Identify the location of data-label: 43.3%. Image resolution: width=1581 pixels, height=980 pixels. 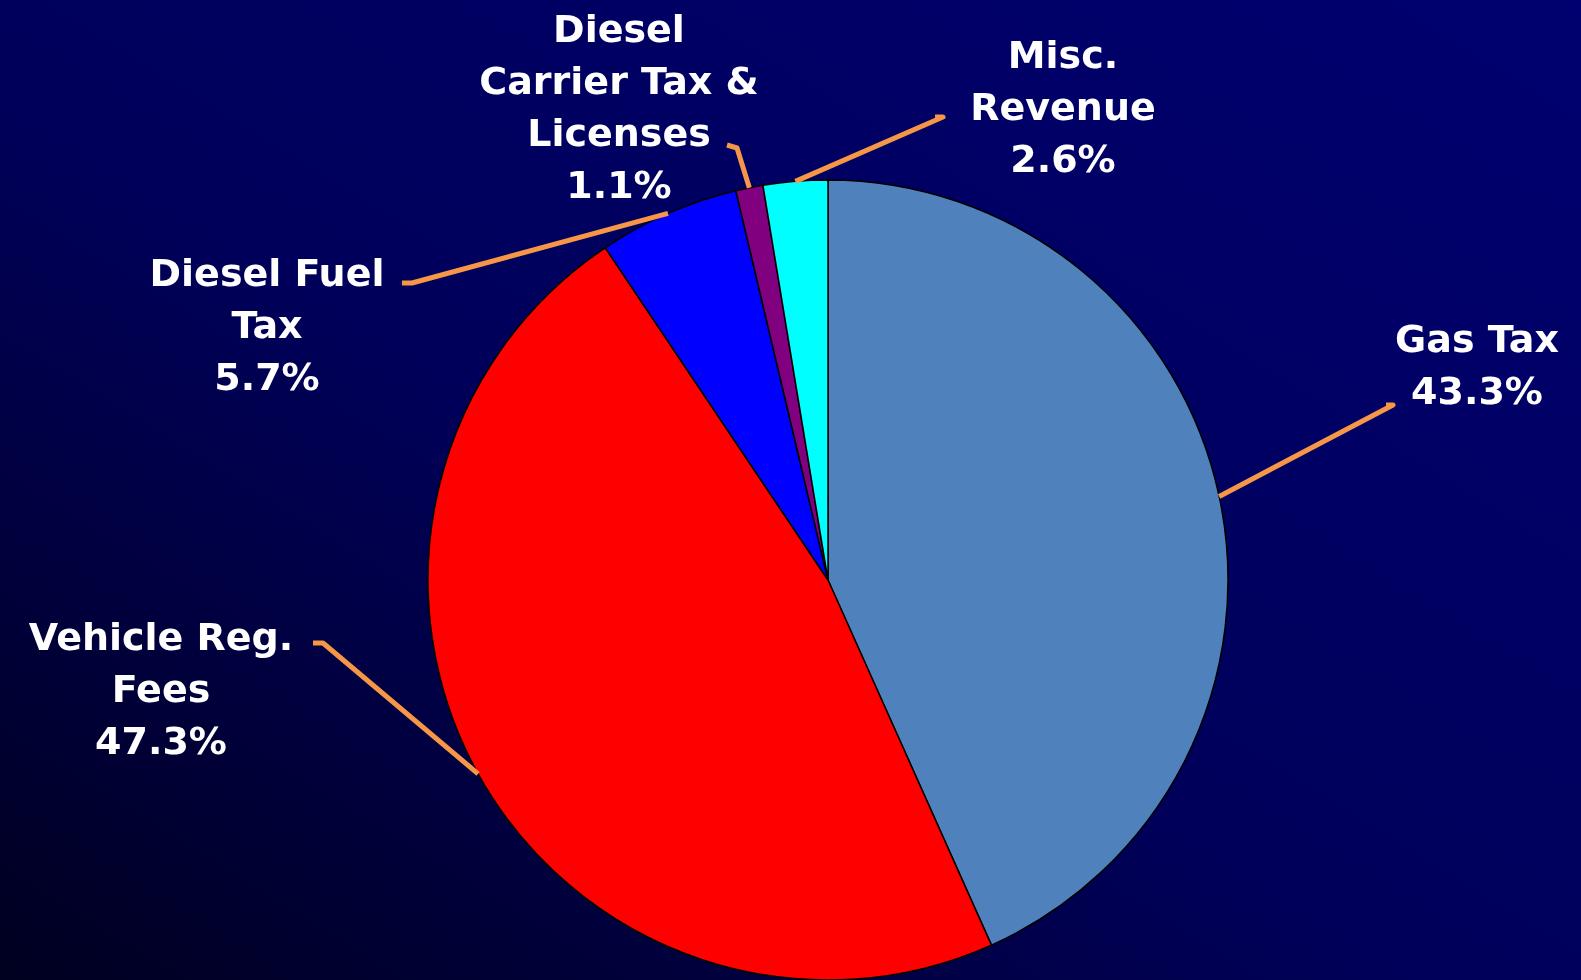
(1477, 391).